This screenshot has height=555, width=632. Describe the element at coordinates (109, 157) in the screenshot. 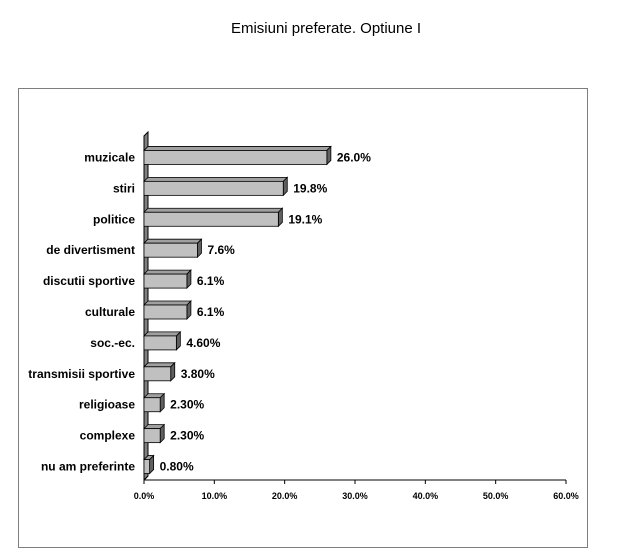

I see `category-label: muzicale` at that location.